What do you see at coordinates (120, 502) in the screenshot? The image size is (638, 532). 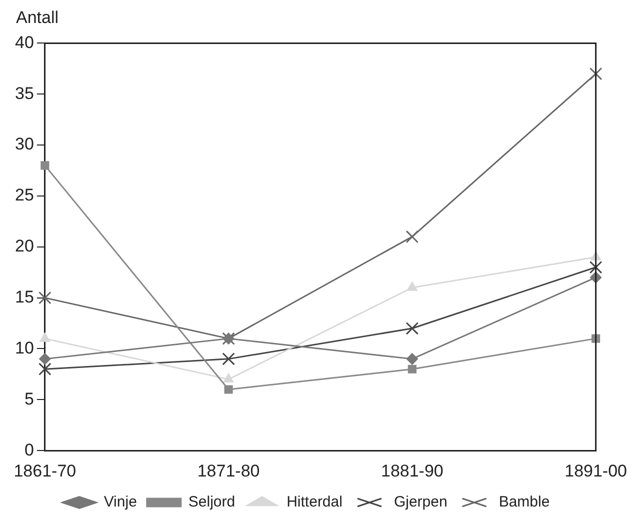 I see `legend-label: Vinje` at bounding box center [120, 502].